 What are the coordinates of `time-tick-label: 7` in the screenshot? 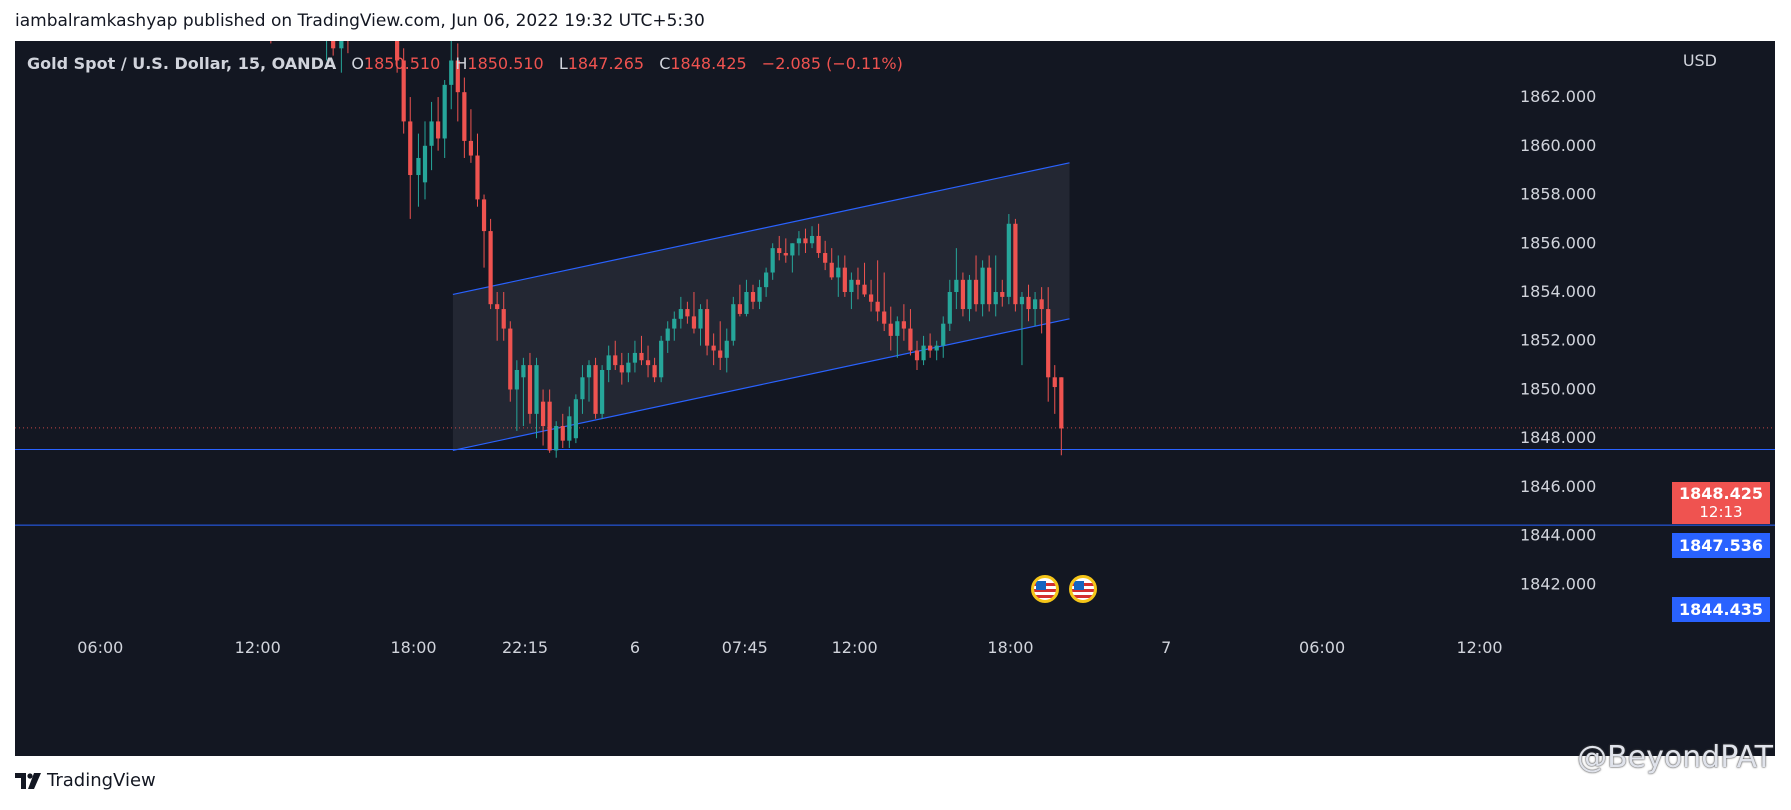 It's located at (1166, 647).